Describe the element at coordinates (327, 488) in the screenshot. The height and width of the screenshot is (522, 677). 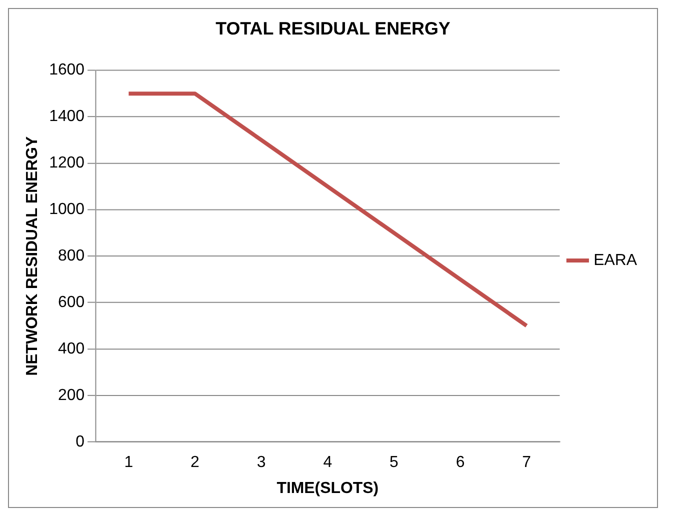
I see `x-axis-title: TIME(SLOTS)` at that location.